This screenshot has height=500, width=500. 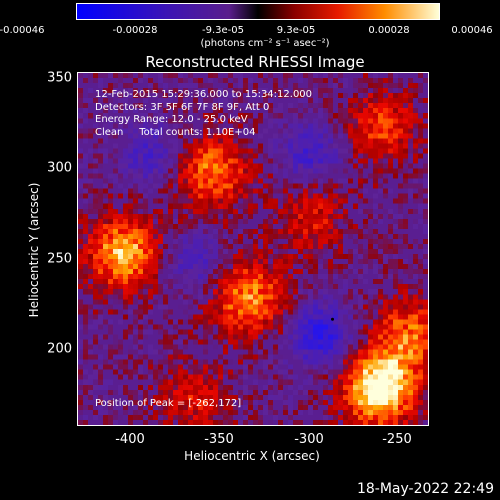 I want to click on plot-title: Reconstructed RHESSI Image, so click(x=255, y=62).